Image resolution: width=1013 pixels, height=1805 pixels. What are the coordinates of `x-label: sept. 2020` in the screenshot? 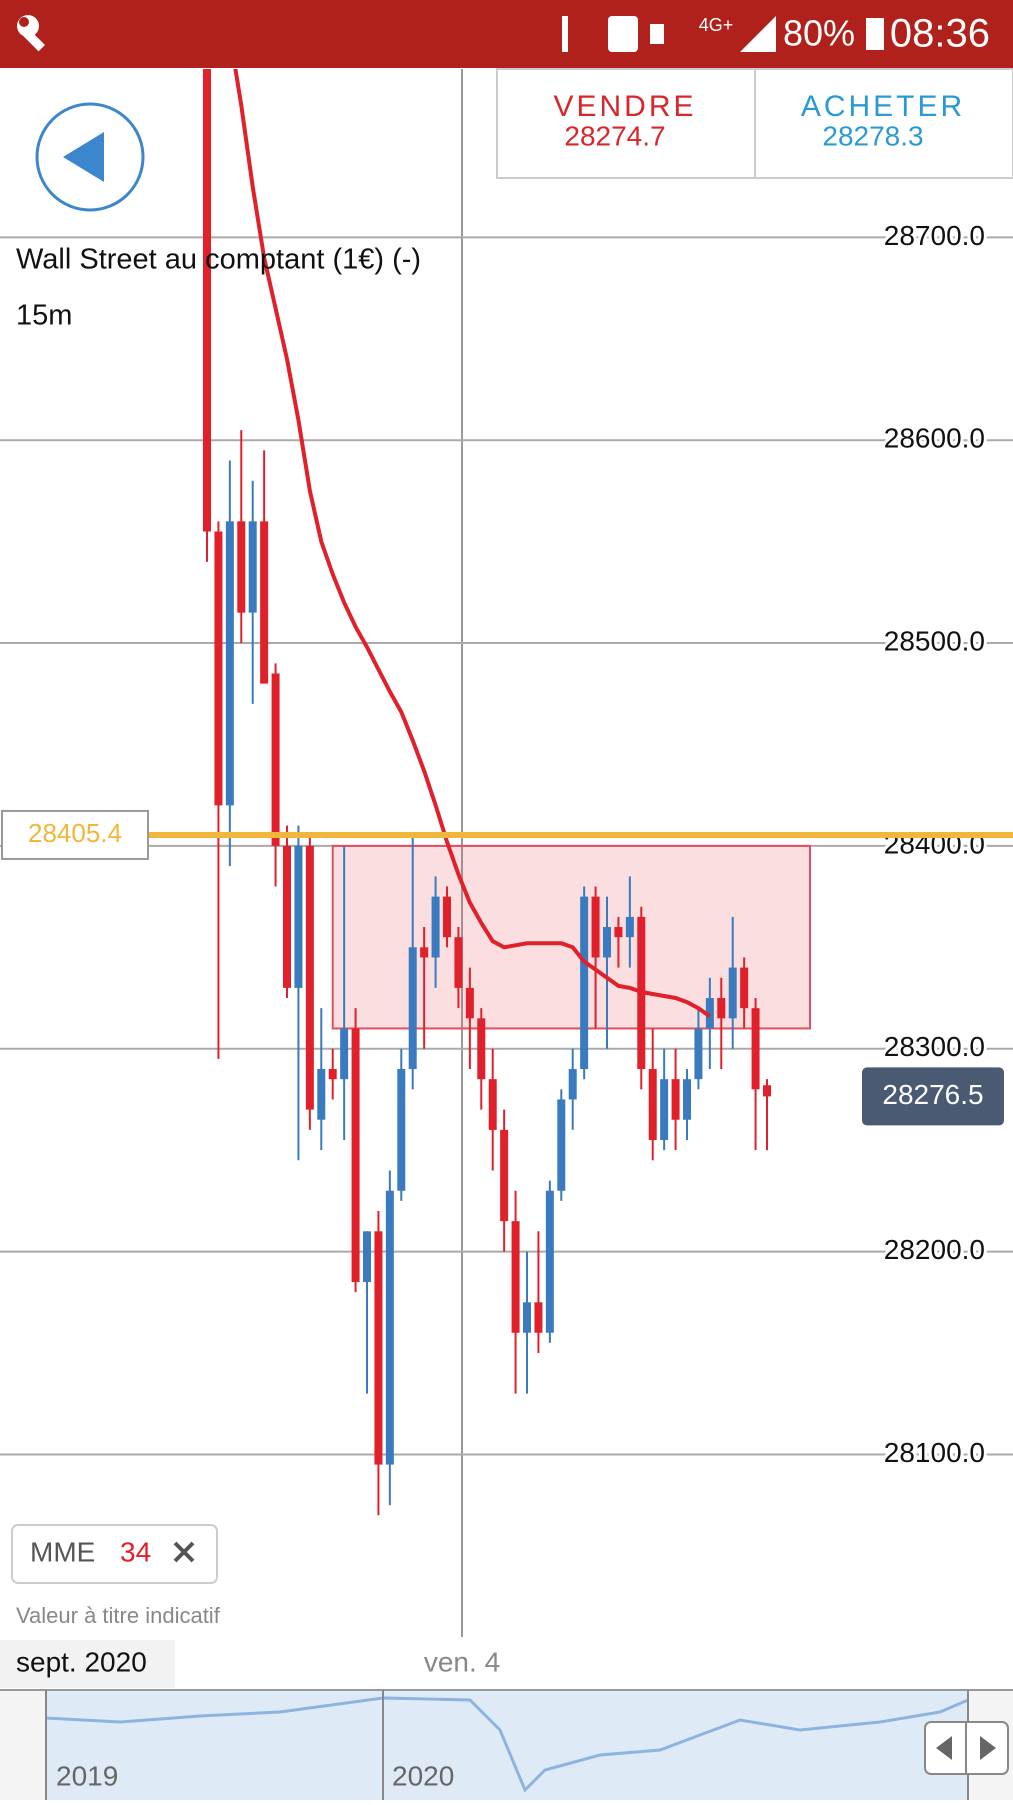 It's located at (81, 1661).